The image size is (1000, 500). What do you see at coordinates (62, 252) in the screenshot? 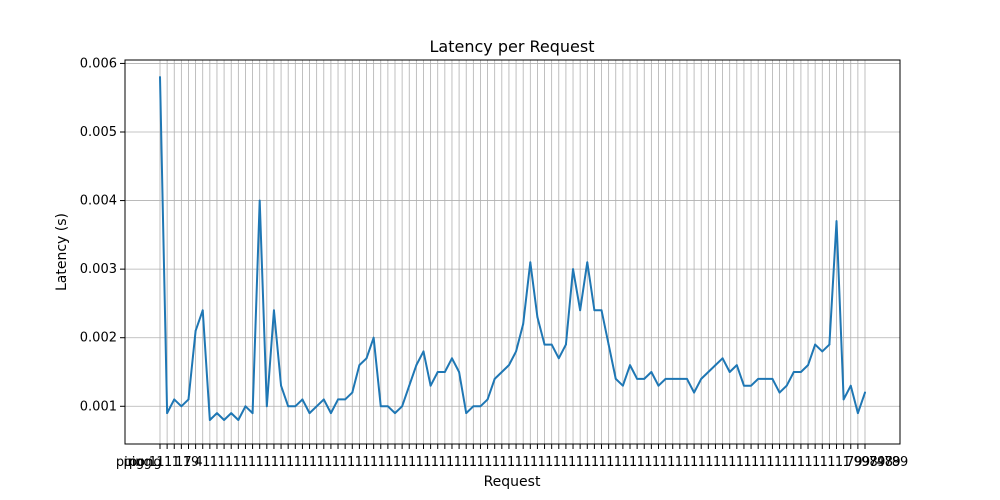
I see `y-axis-label: Latency (s)` at bounding box center [62, 252].